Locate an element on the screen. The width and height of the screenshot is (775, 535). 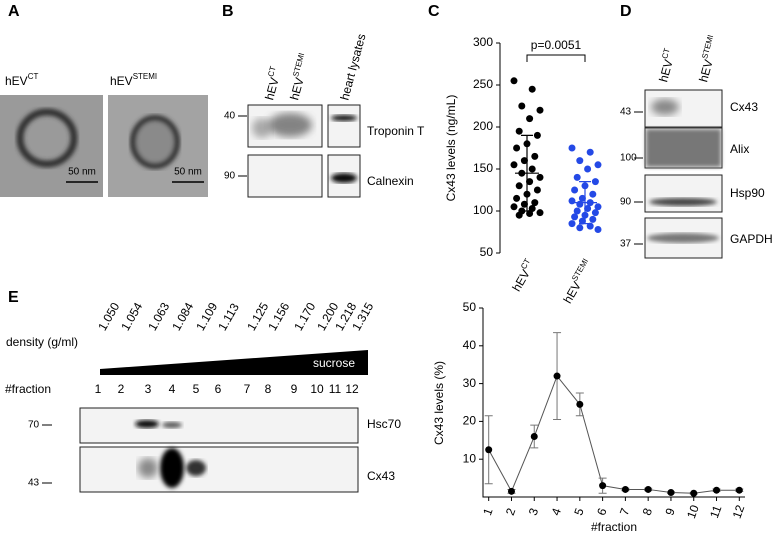
x-tick-label-sup: STEMI is located at coordinates (580, 270).